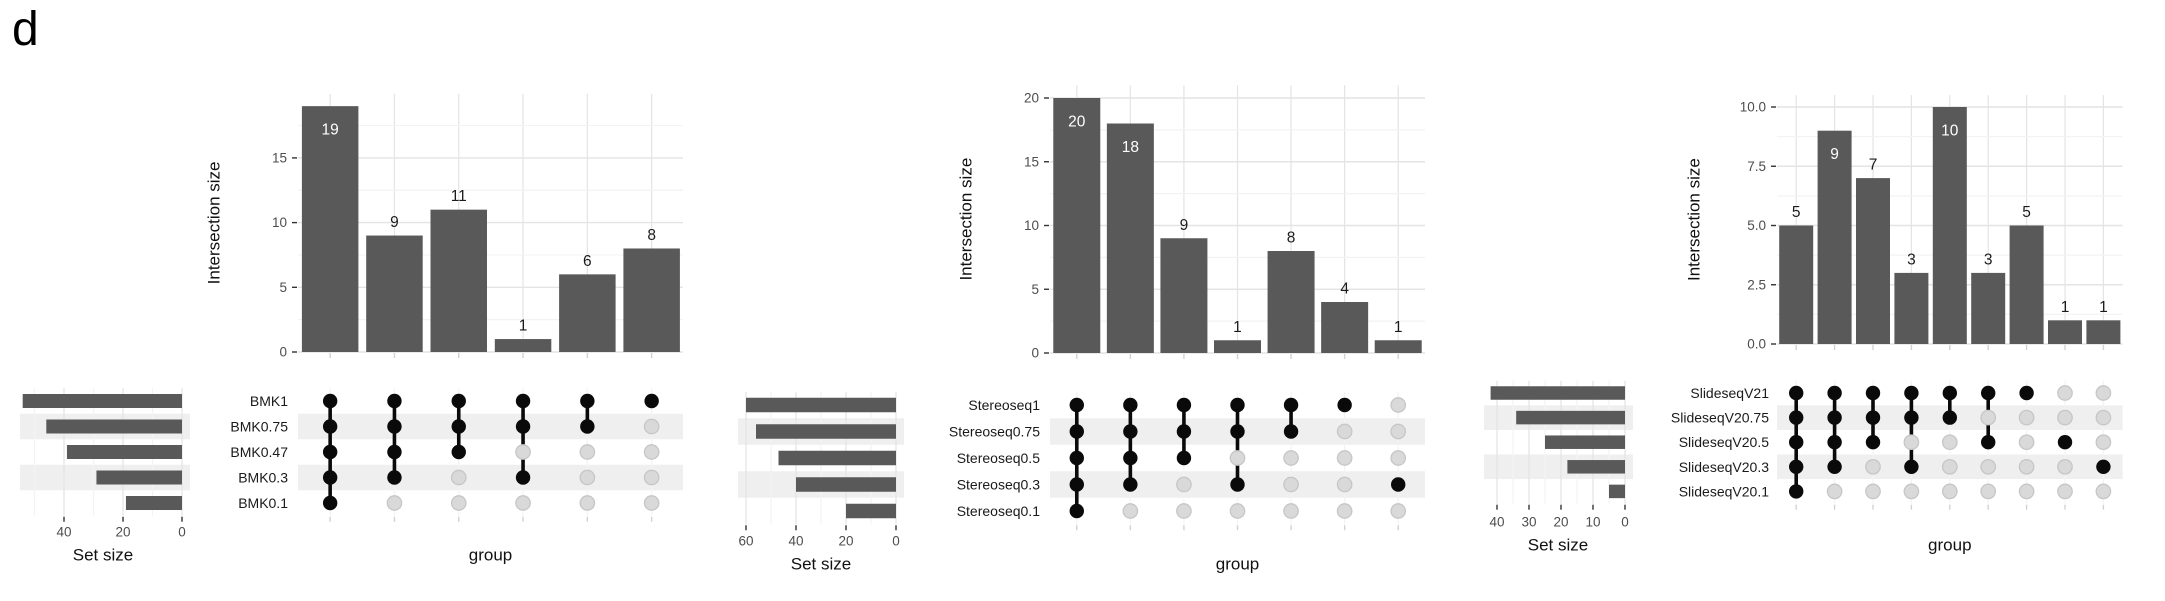 This screenshot has height=601, width=2165. Describe the element at coordinates (279, 222) in the screenshot. I see `y-tick-label: 10` at that location.